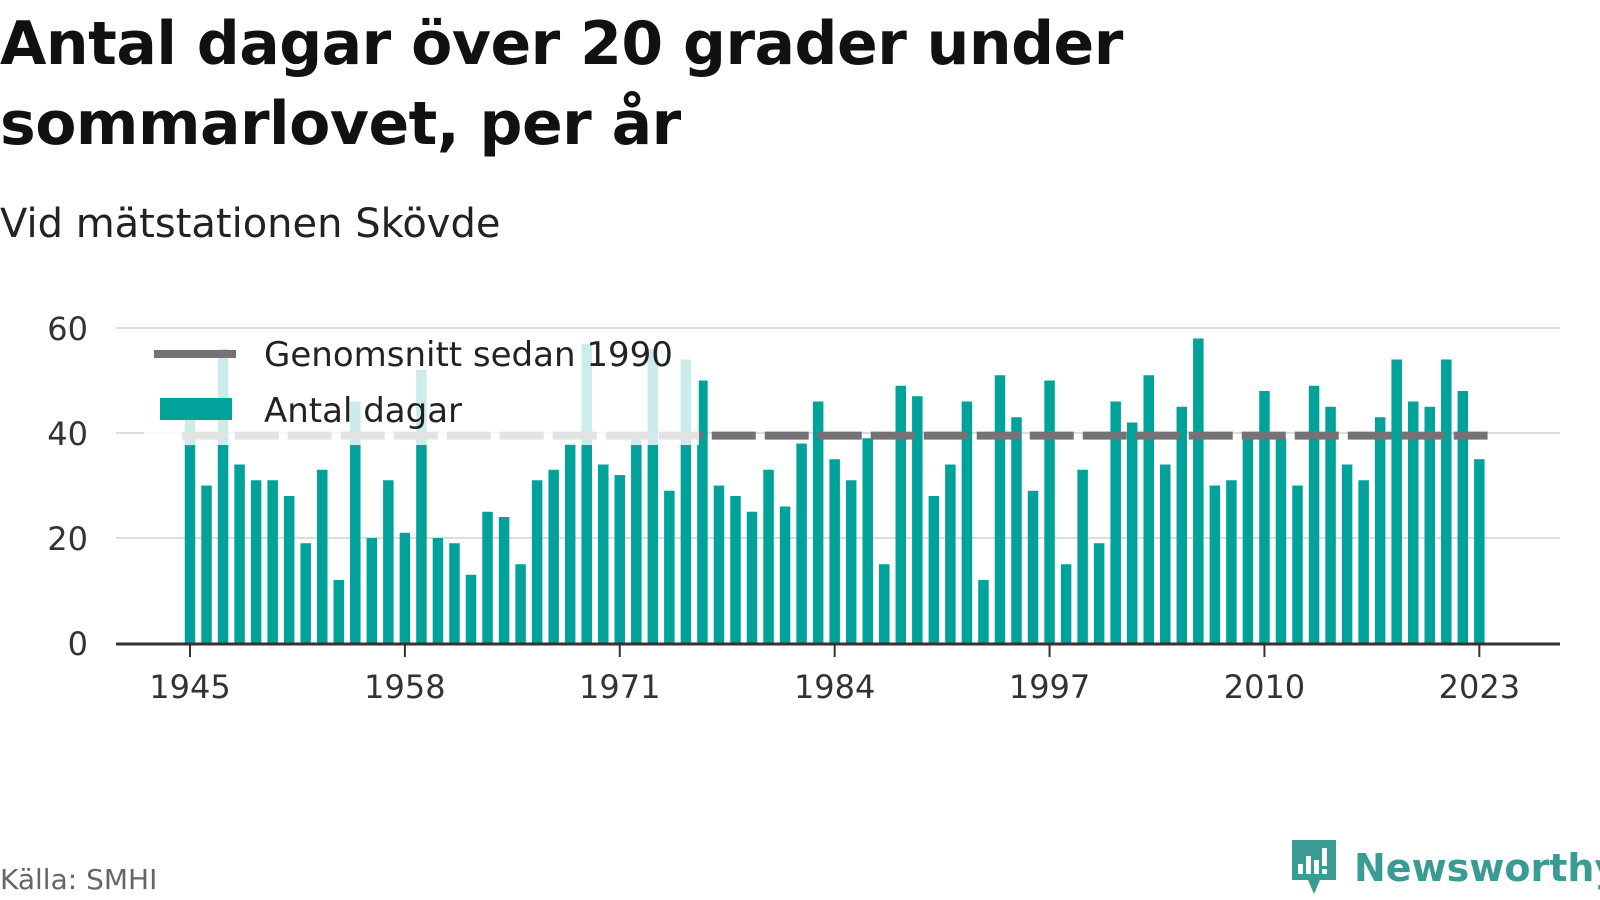  I want to click on chart-subtitle: Vid mätstationen Skövde, so click(250, 224).